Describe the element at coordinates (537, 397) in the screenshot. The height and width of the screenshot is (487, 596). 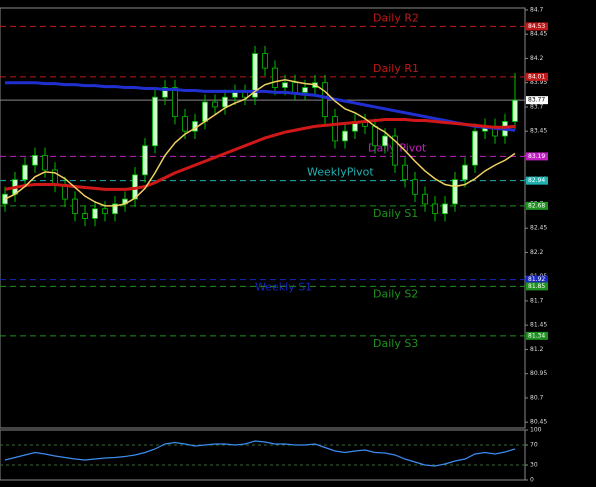
I see `y-tick-label: 80.7` at that location.